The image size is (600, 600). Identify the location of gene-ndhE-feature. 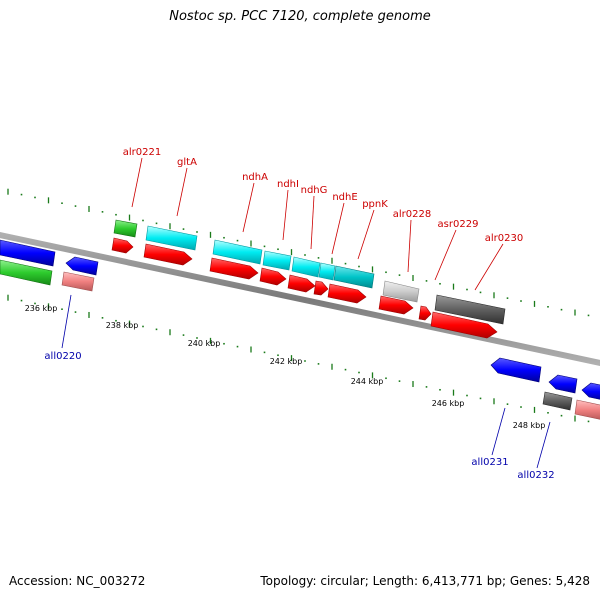
(327, 271).